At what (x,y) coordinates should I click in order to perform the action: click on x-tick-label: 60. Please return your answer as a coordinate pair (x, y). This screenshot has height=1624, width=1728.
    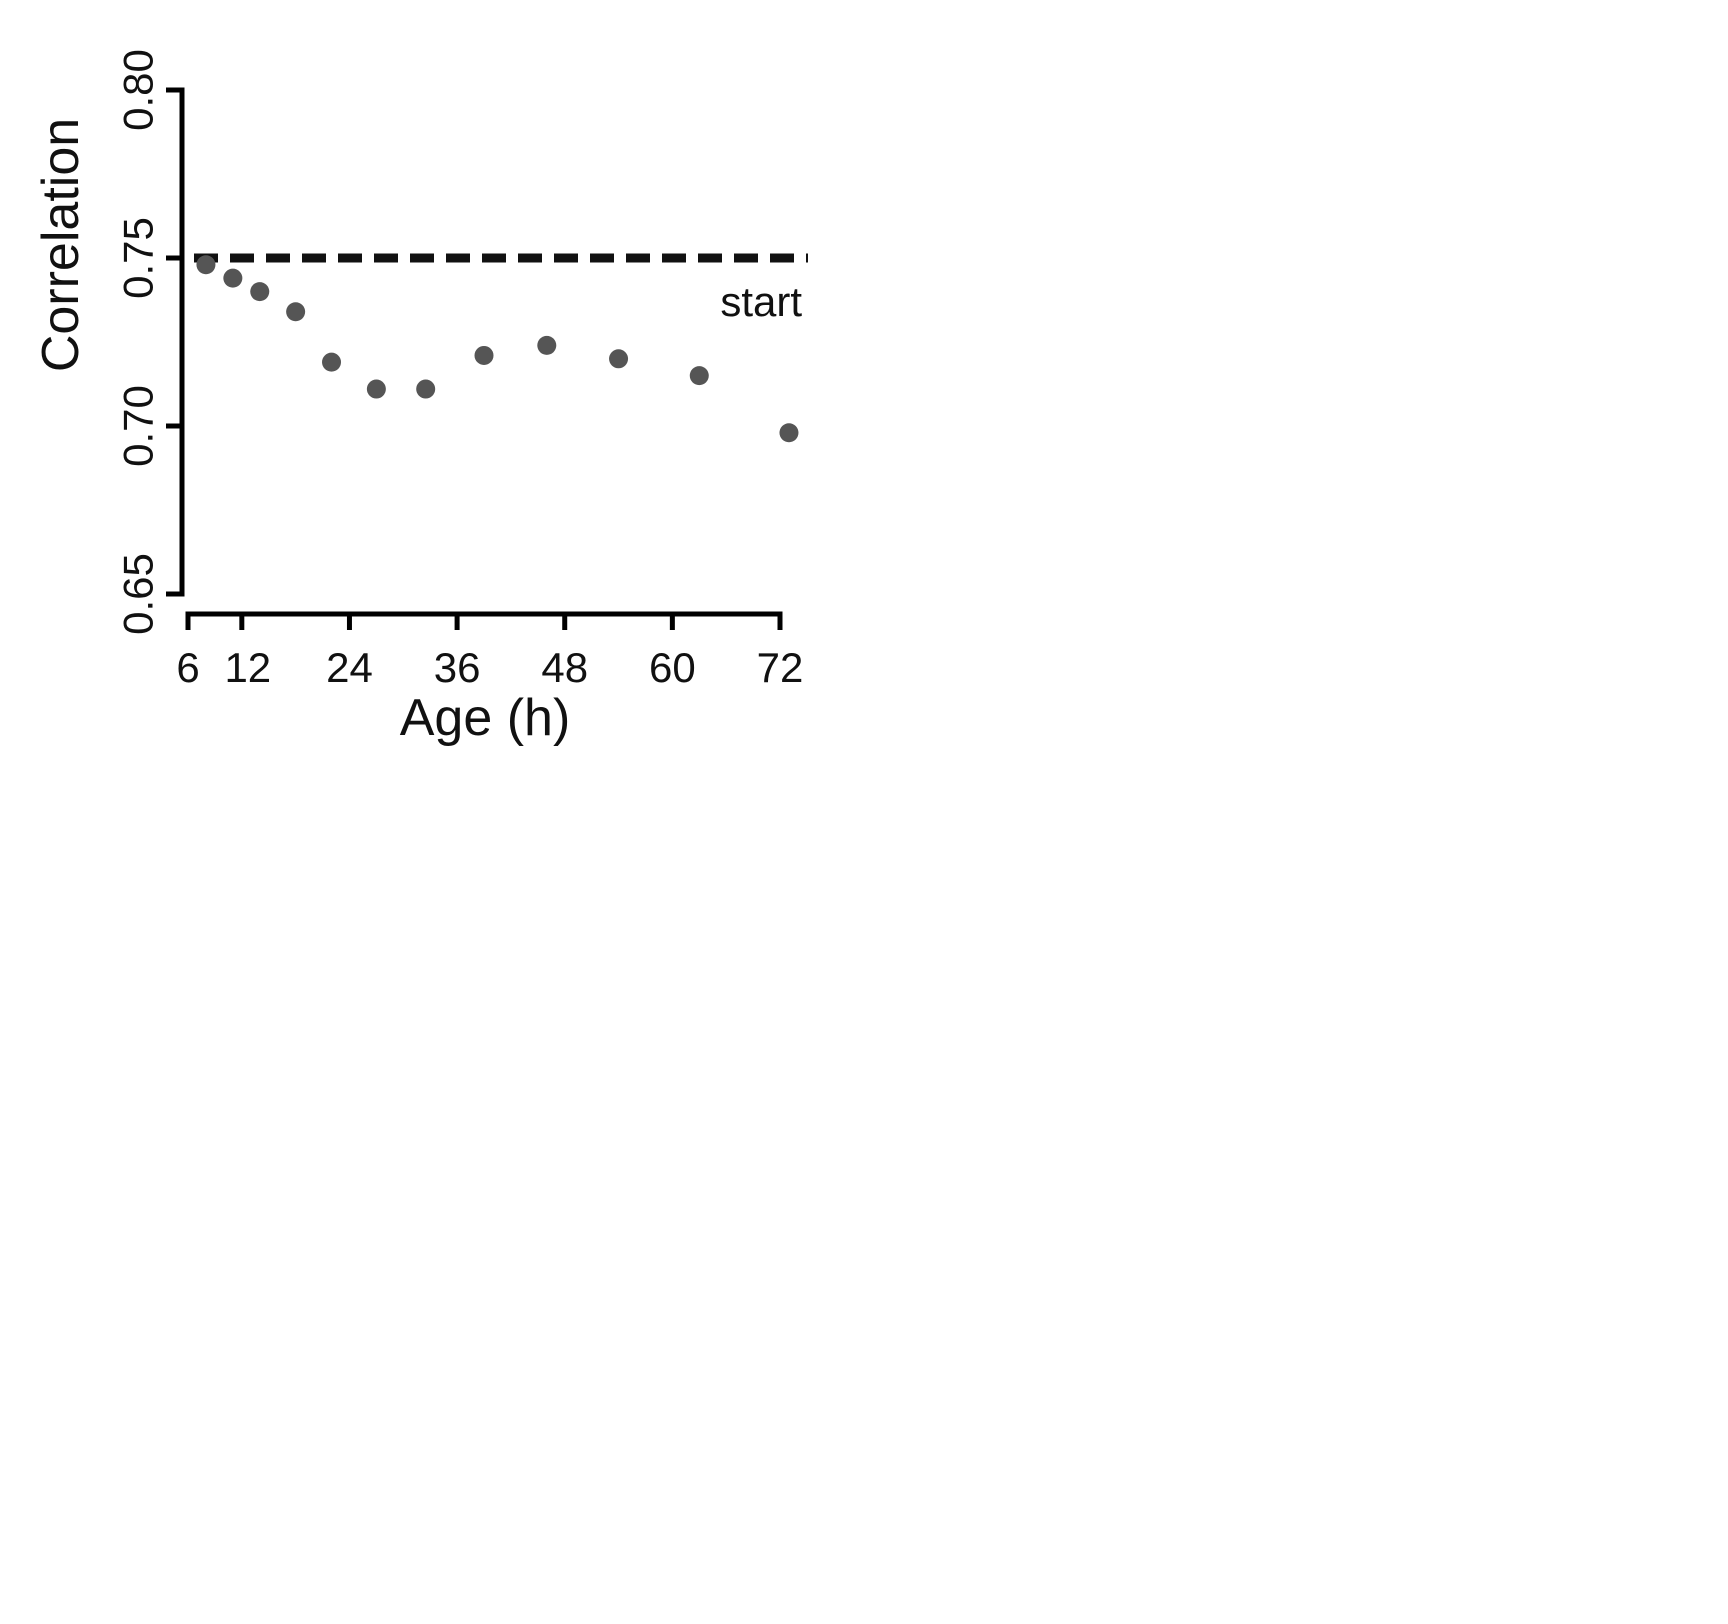
    Looking at the image, I should click on (672, 667).